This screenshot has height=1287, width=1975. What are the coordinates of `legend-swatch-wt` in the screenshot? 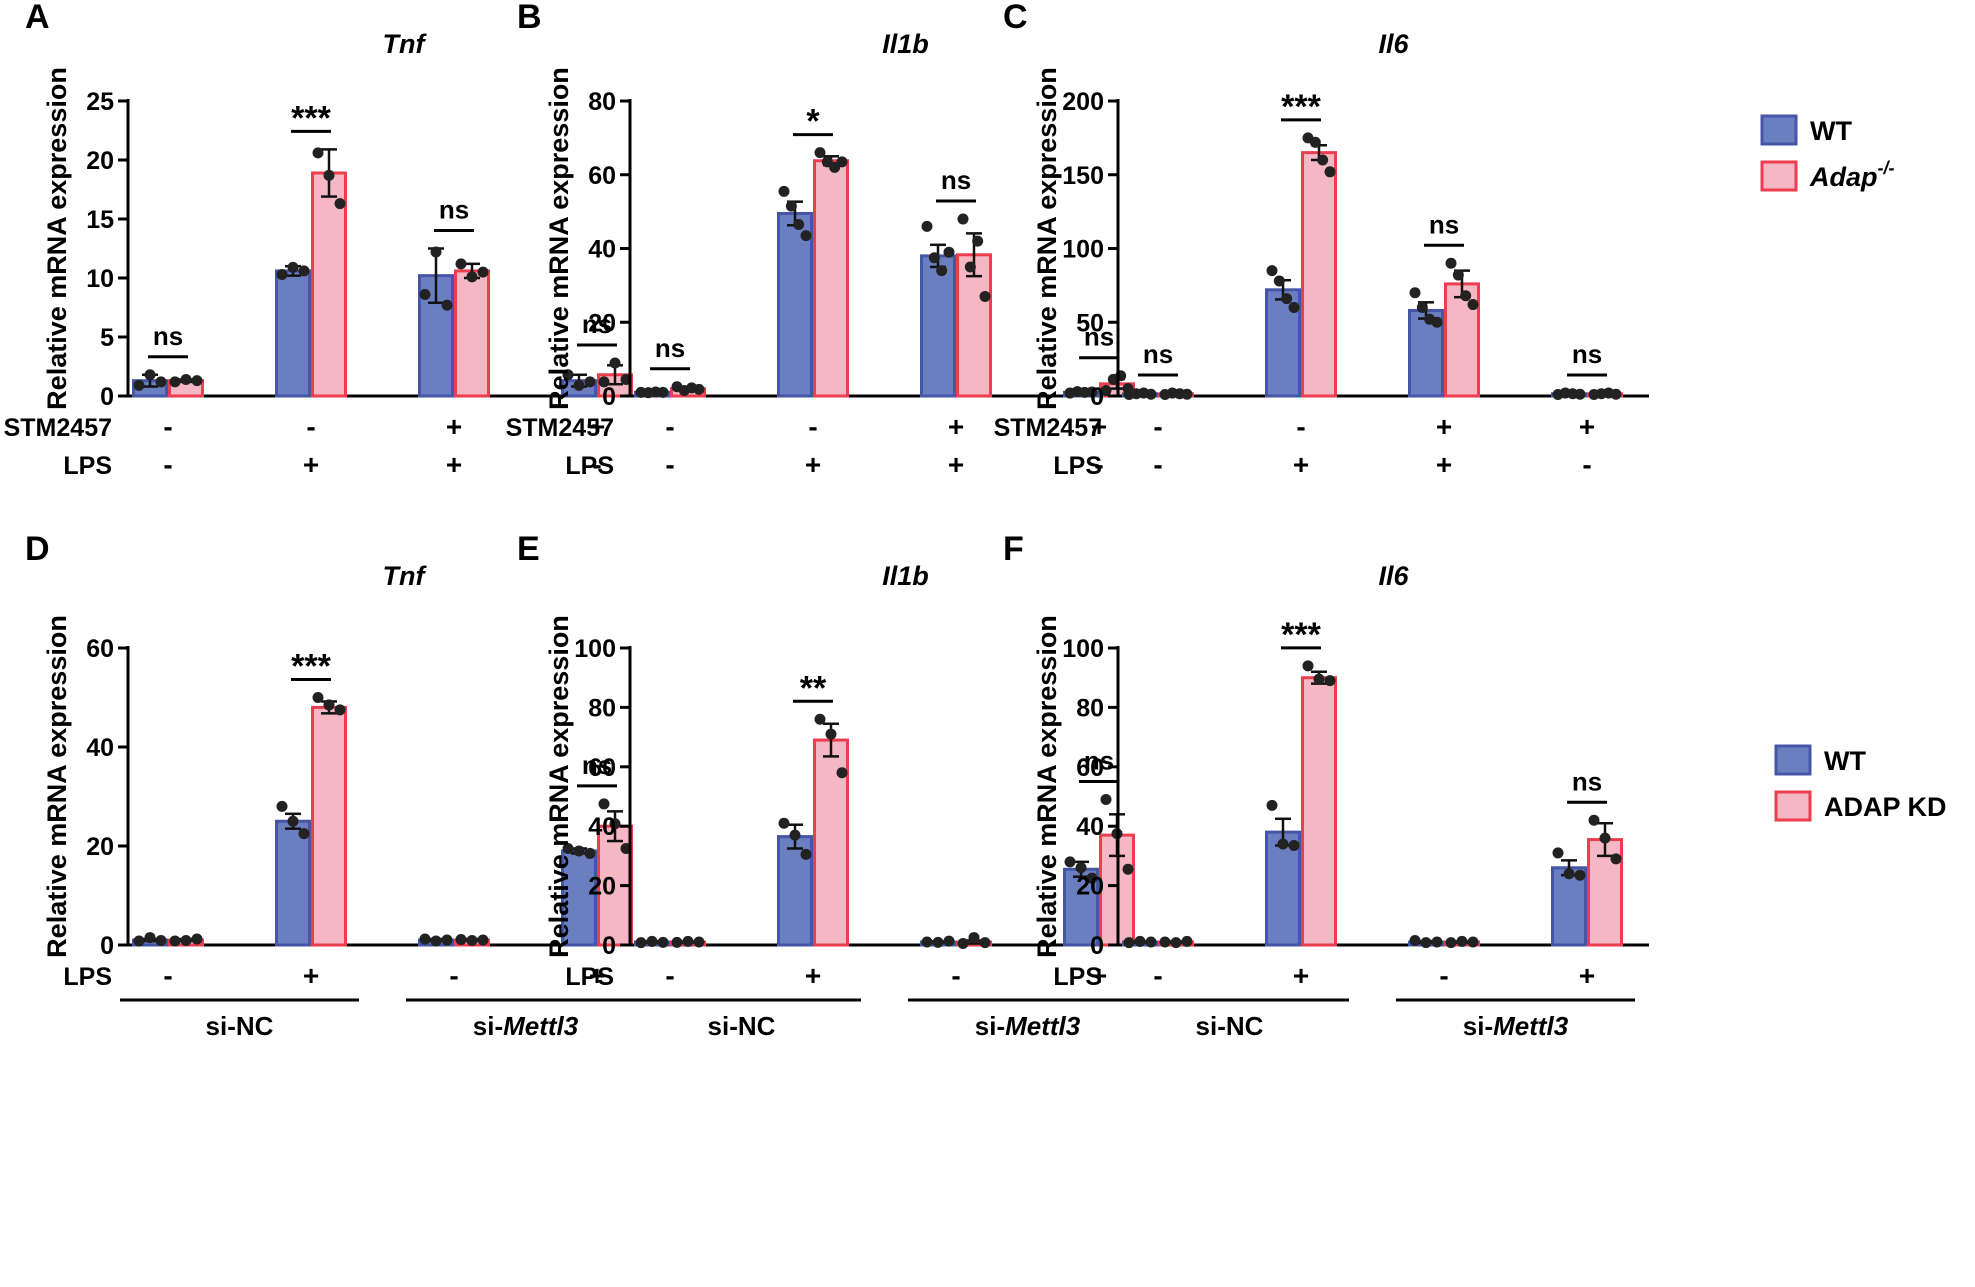 It's located at (1793, 760).